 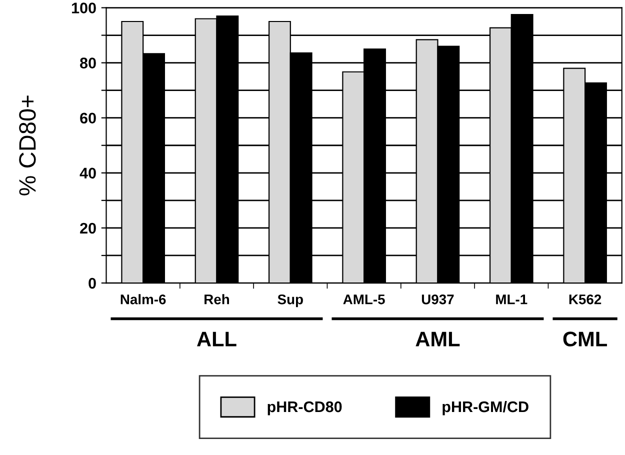 I want to click on x-tick-label: Nalm-6, so click(x=143, y=299).